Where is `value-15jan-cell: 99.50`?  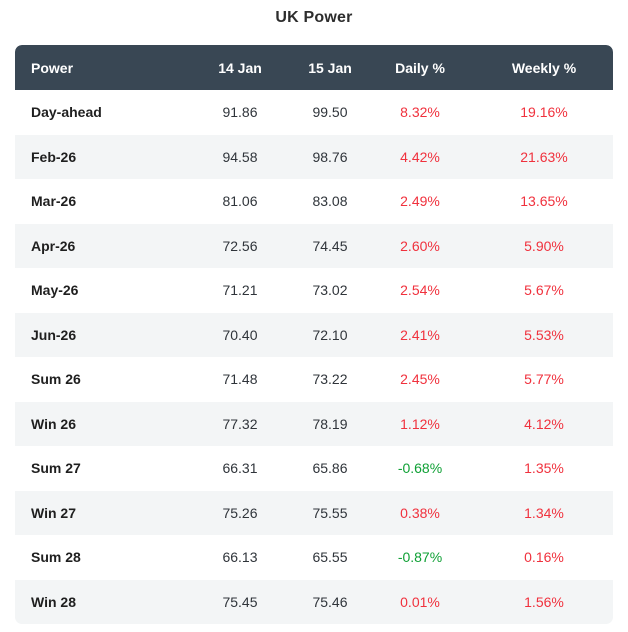 value-15jan-cell: 99.50 is located at coordinates (330, 112).